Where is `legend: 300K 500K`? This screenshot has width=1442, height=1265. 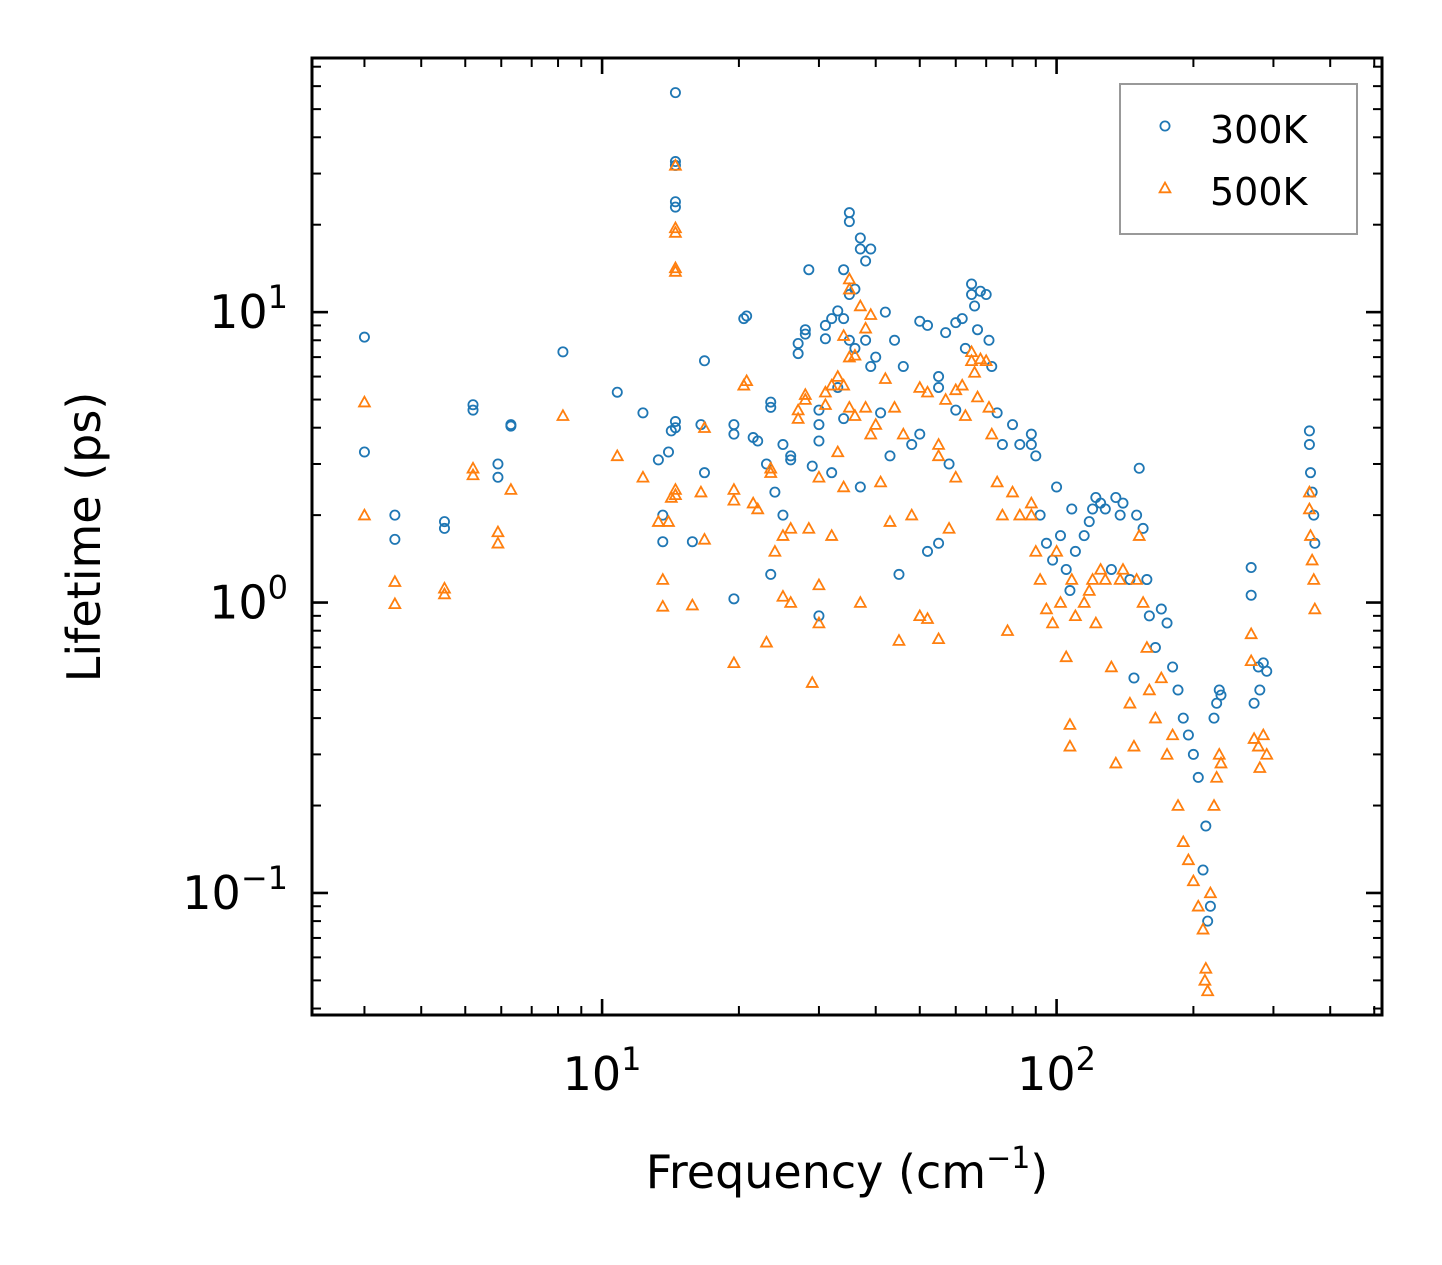
legend: 300K 500K is located at coordinates (1238, 159).